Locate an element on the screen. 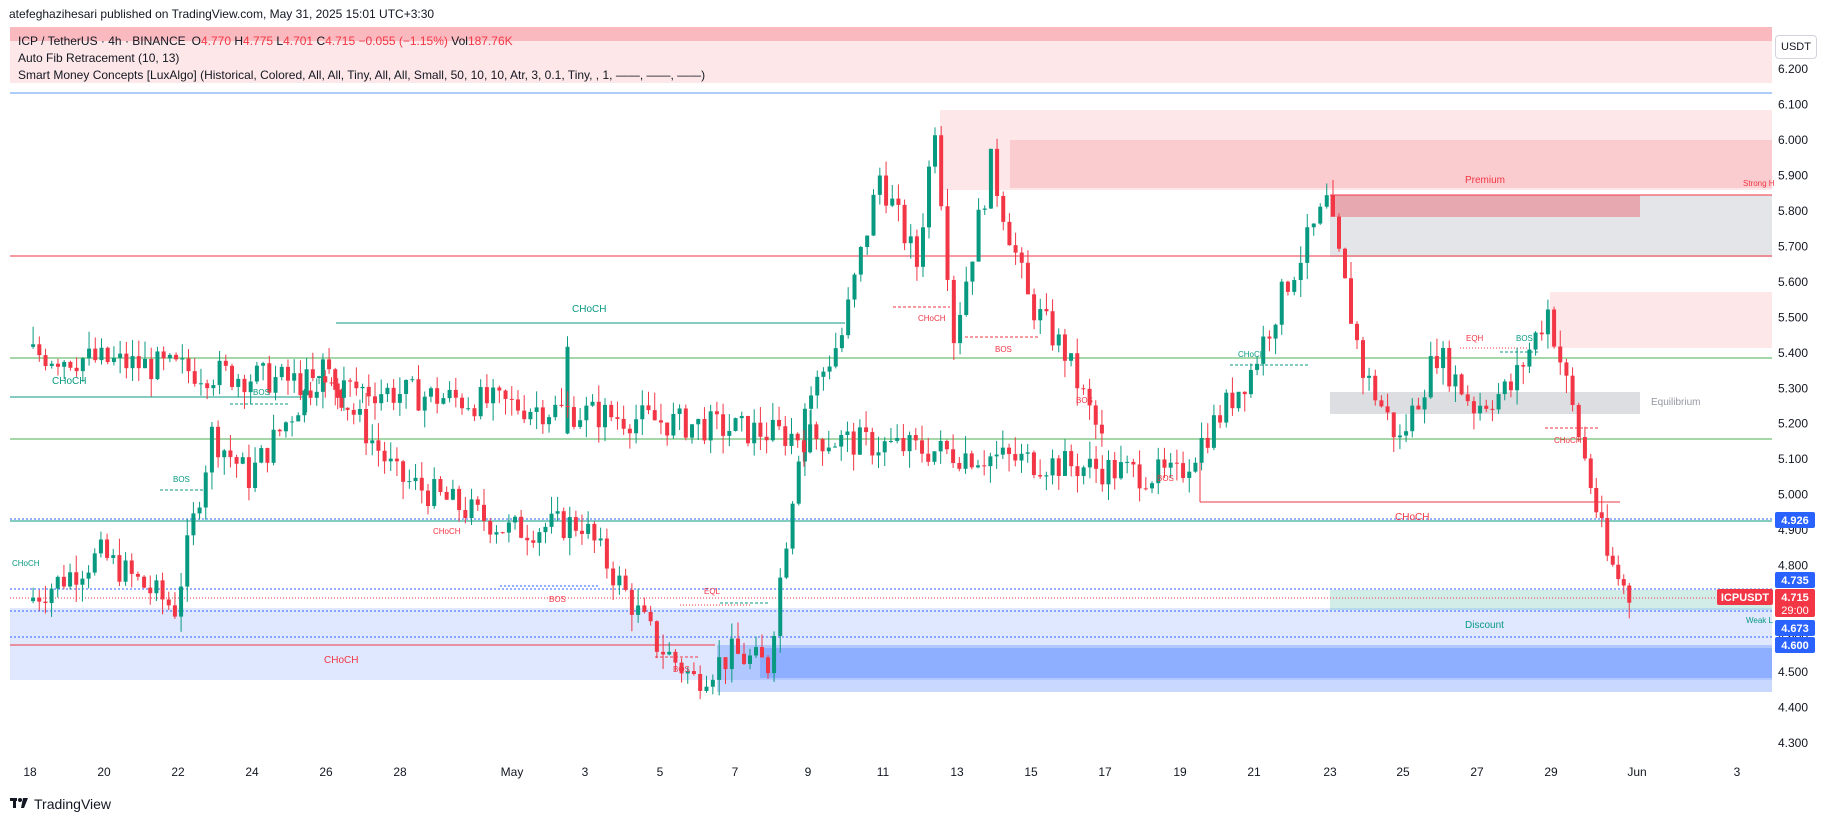  volume-value: 187.76K is located at coordinates (490, 41).